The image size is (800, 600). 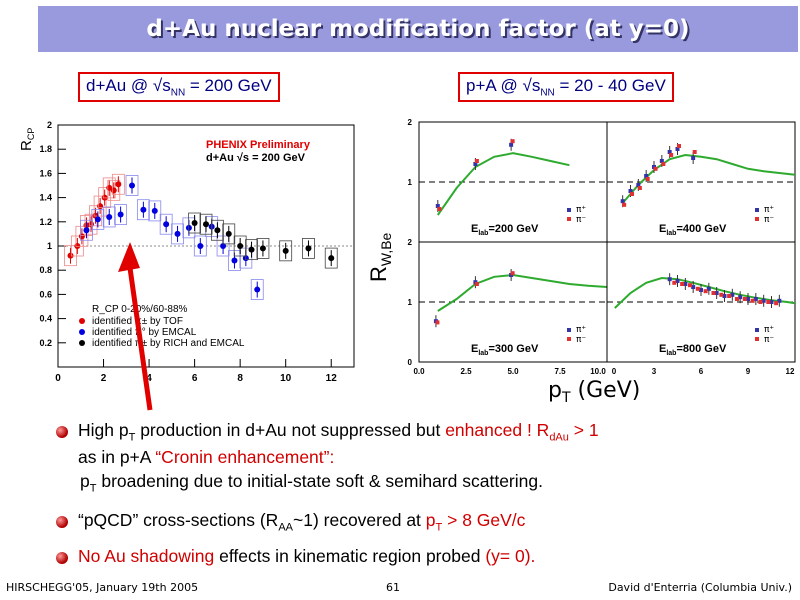 I want to click on rcp-y-tick-label: 1.4, so click(x=45, y=198).